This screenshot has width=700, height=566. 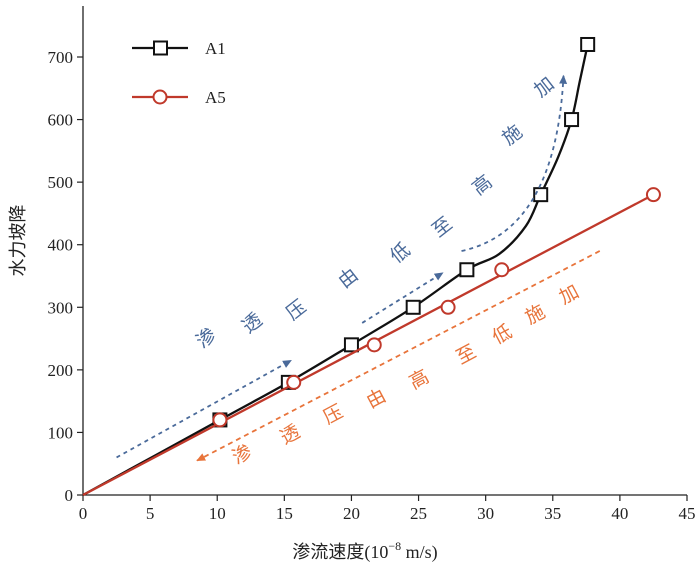 I want to click on x-tick-label: 5, so click(x=150, y=513).